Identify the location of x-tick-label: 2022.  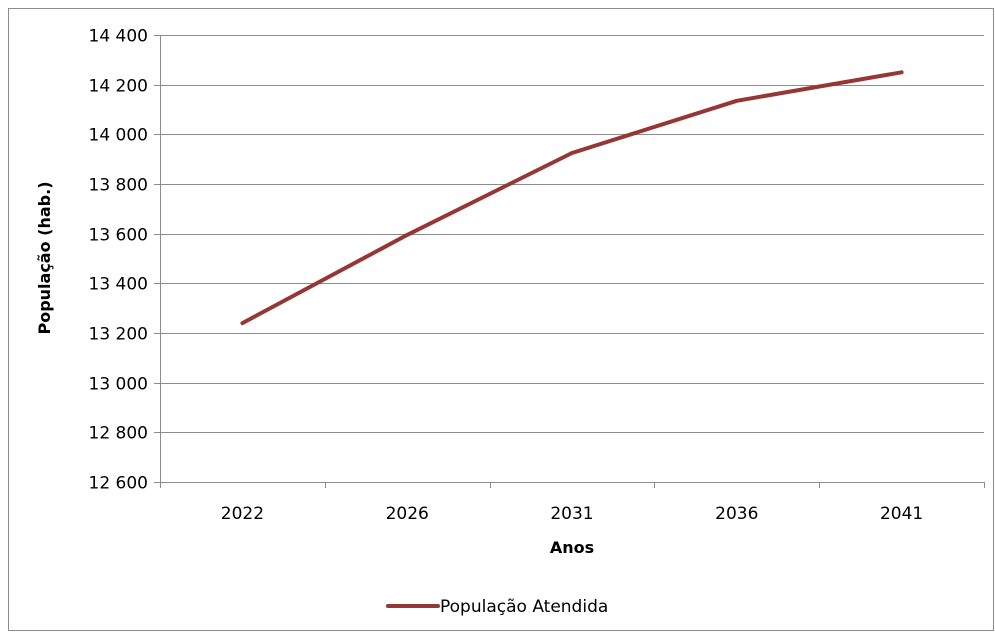
(242, 514).